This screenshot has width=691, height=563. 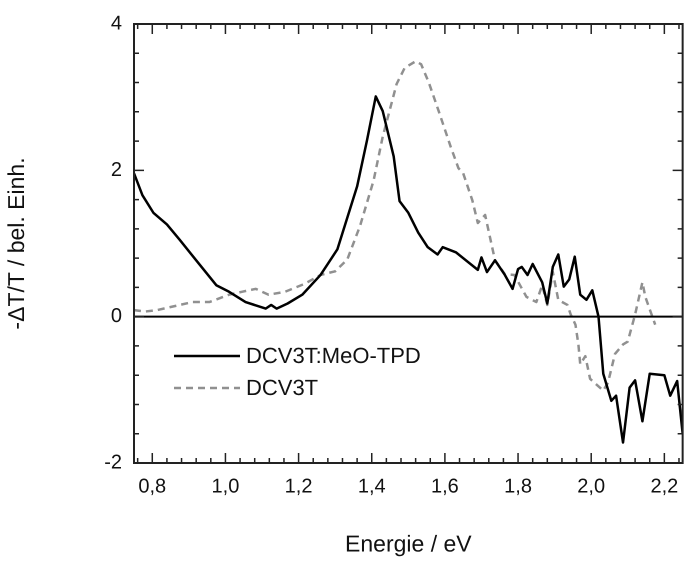 I want to click on y-tick-label: 4, so click(x=116, y=23).